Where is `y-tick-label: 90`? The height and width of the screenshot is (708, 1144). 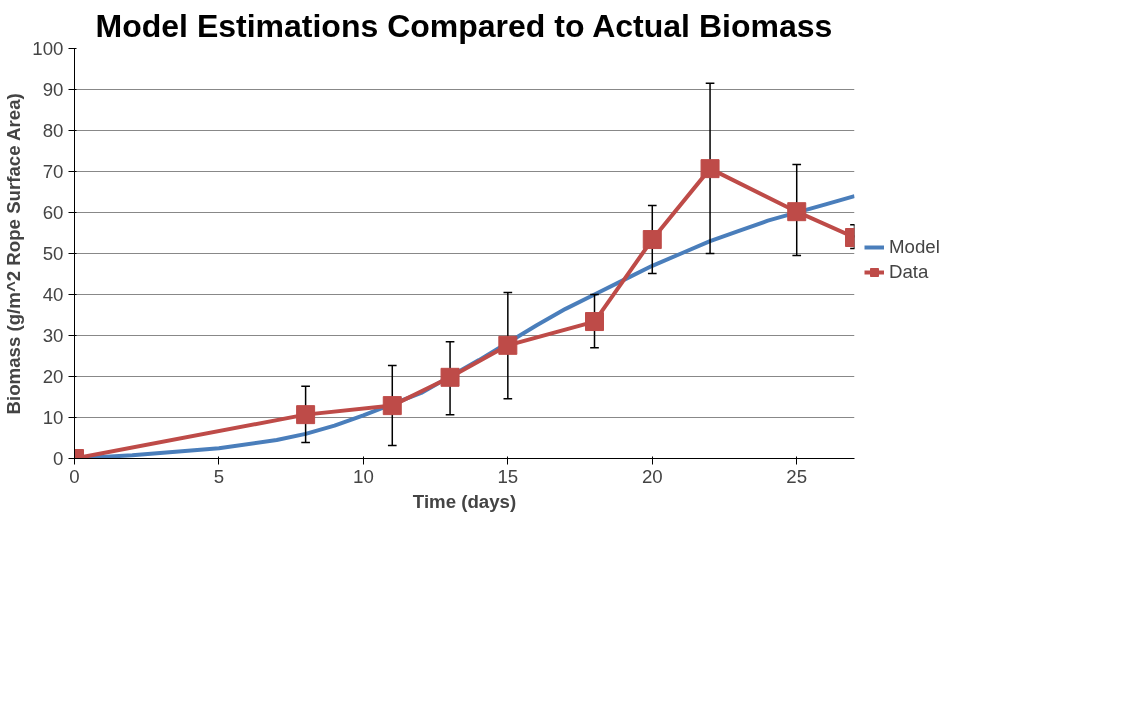 y-tick-label: 90 is located at coordinates (53, 89).